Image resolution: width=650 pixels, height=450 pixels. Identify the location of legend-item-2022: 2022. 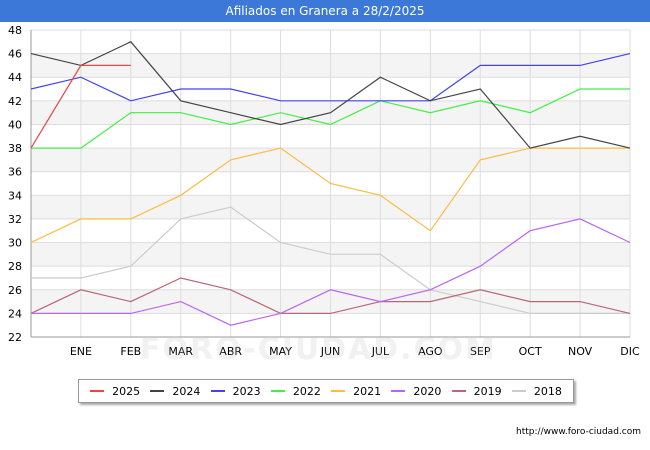
(295, 391).